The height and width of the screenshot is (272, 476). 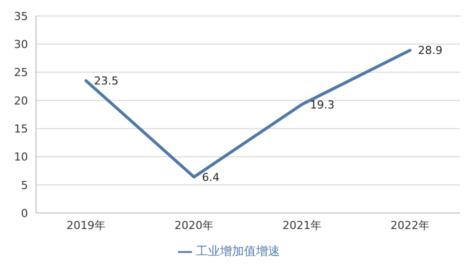 I want to click on x-tick-label: 2019年, so click(x=86, y=225).